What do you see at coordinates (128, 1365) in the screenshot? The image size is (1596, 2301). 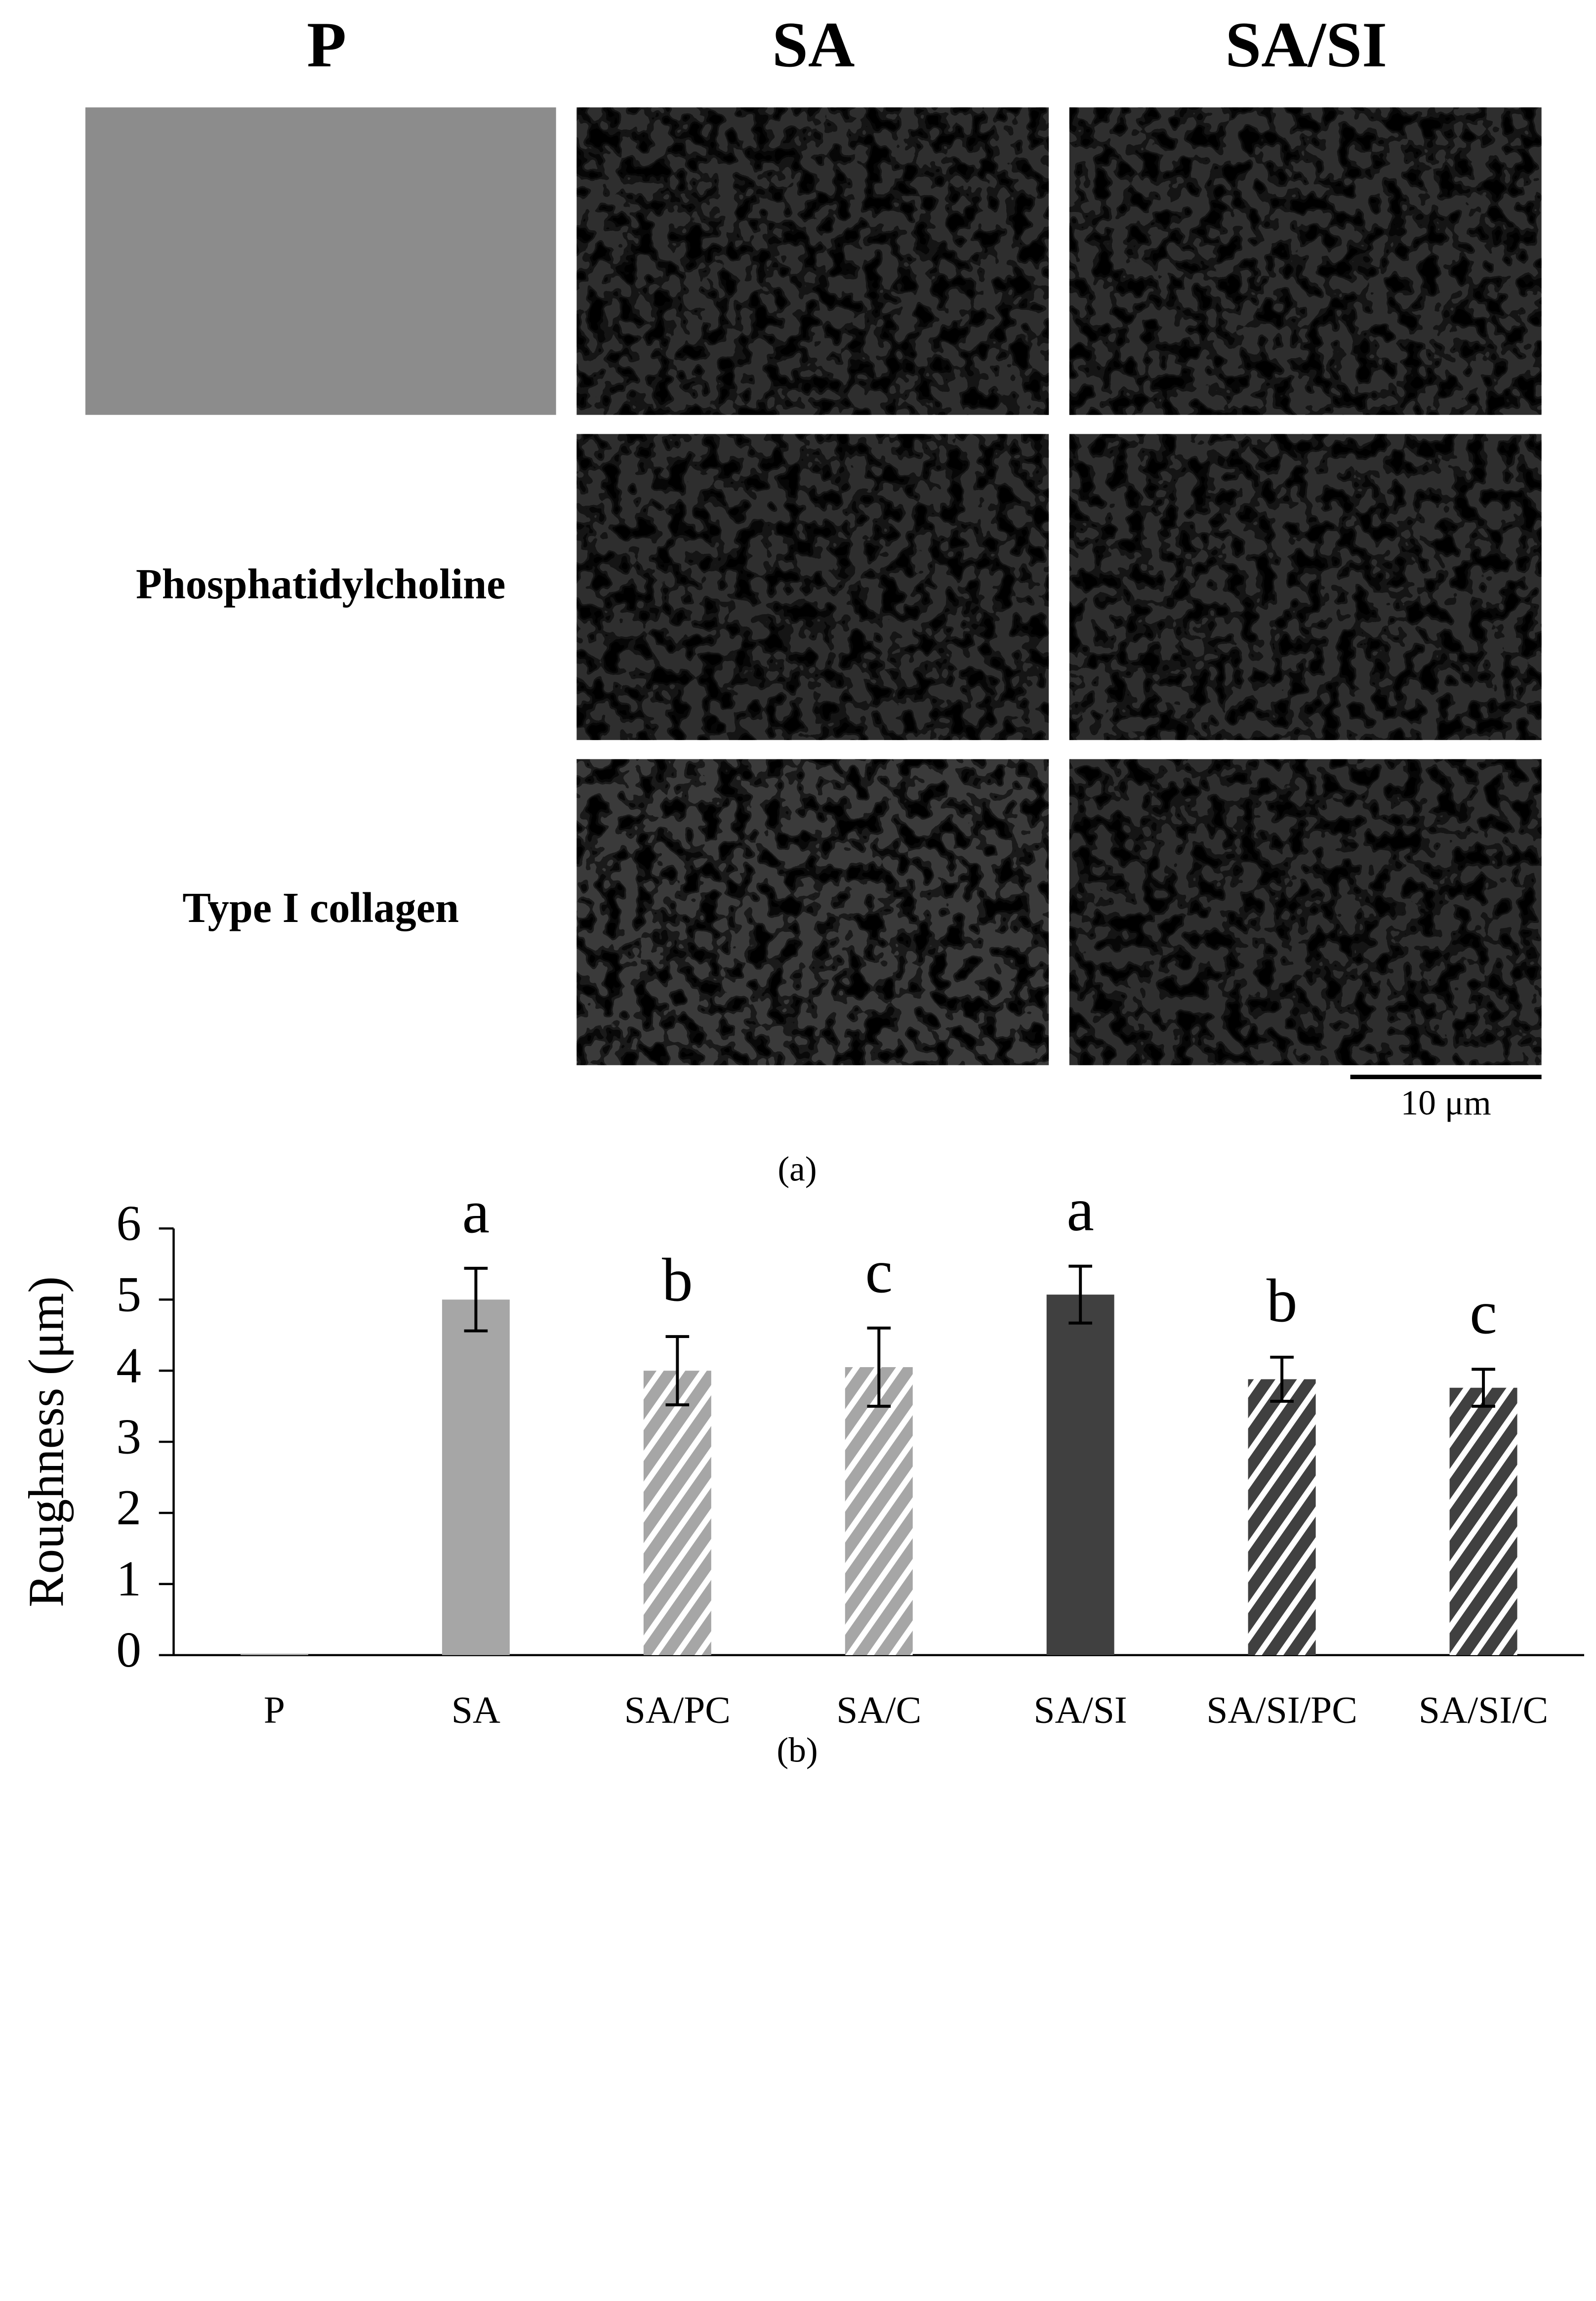 I see `y-tick-label: 4` at bounding box center [128, 1365].